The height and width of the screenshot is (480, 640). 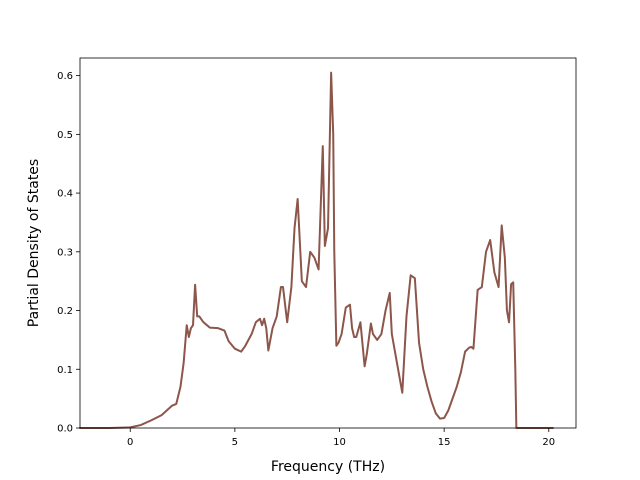 I want to click on y-tick-label: 0.3, so click(x=65, y=252).